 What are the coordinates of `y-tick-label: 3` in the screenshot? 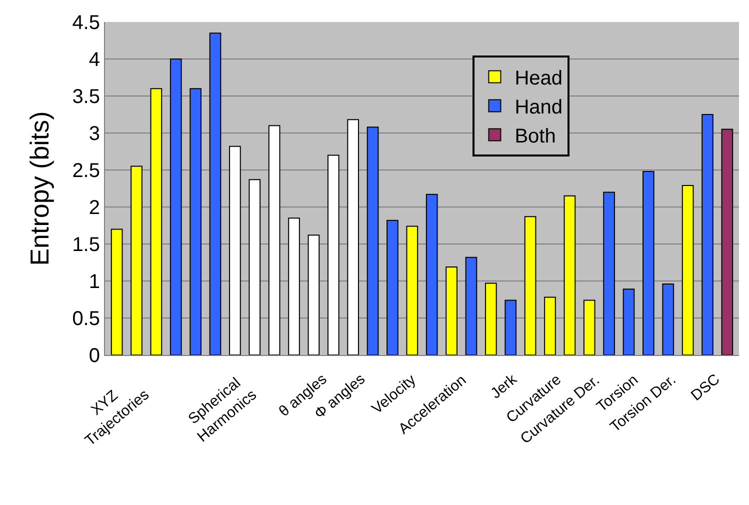 It's located at (94, 134).